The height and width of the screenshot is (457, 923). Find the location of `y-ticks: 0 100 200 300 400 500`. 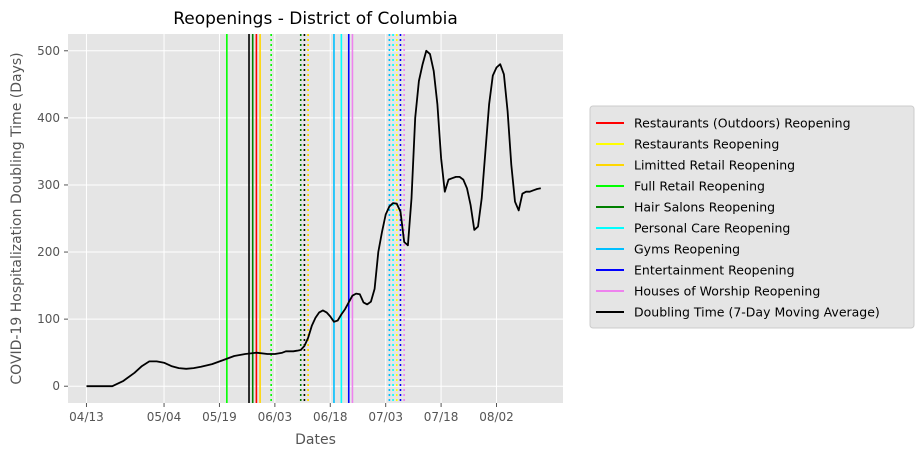

y-ticks: 0 100 200 300 400 500 is located at coordinates (52, 218).